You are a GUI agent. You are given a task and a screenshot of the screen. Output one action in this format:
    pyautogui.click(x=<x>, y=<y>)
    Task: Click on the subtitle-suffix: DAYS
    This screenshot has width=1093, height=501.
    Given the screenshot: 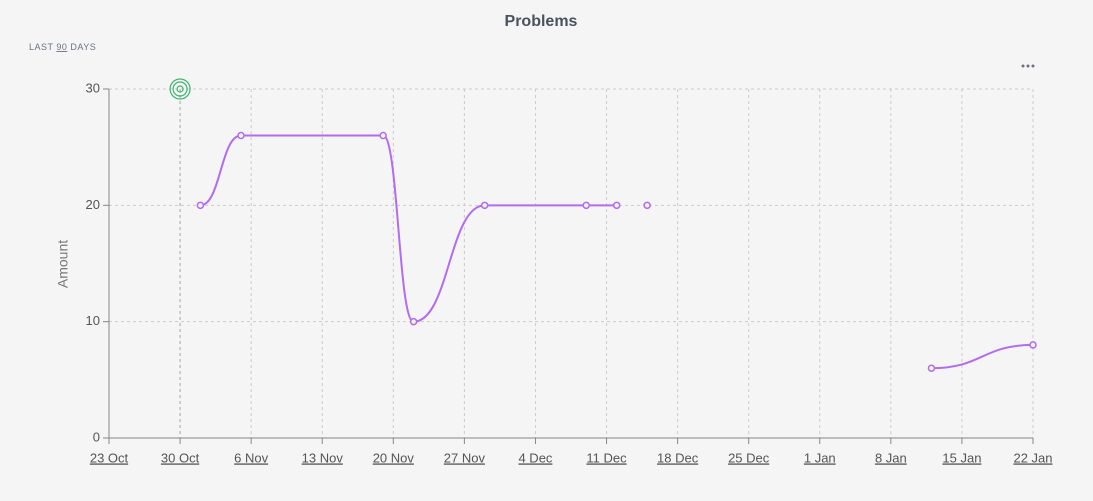 What is the action you would take?
    pyautogui.click(x=83, y=47)
    